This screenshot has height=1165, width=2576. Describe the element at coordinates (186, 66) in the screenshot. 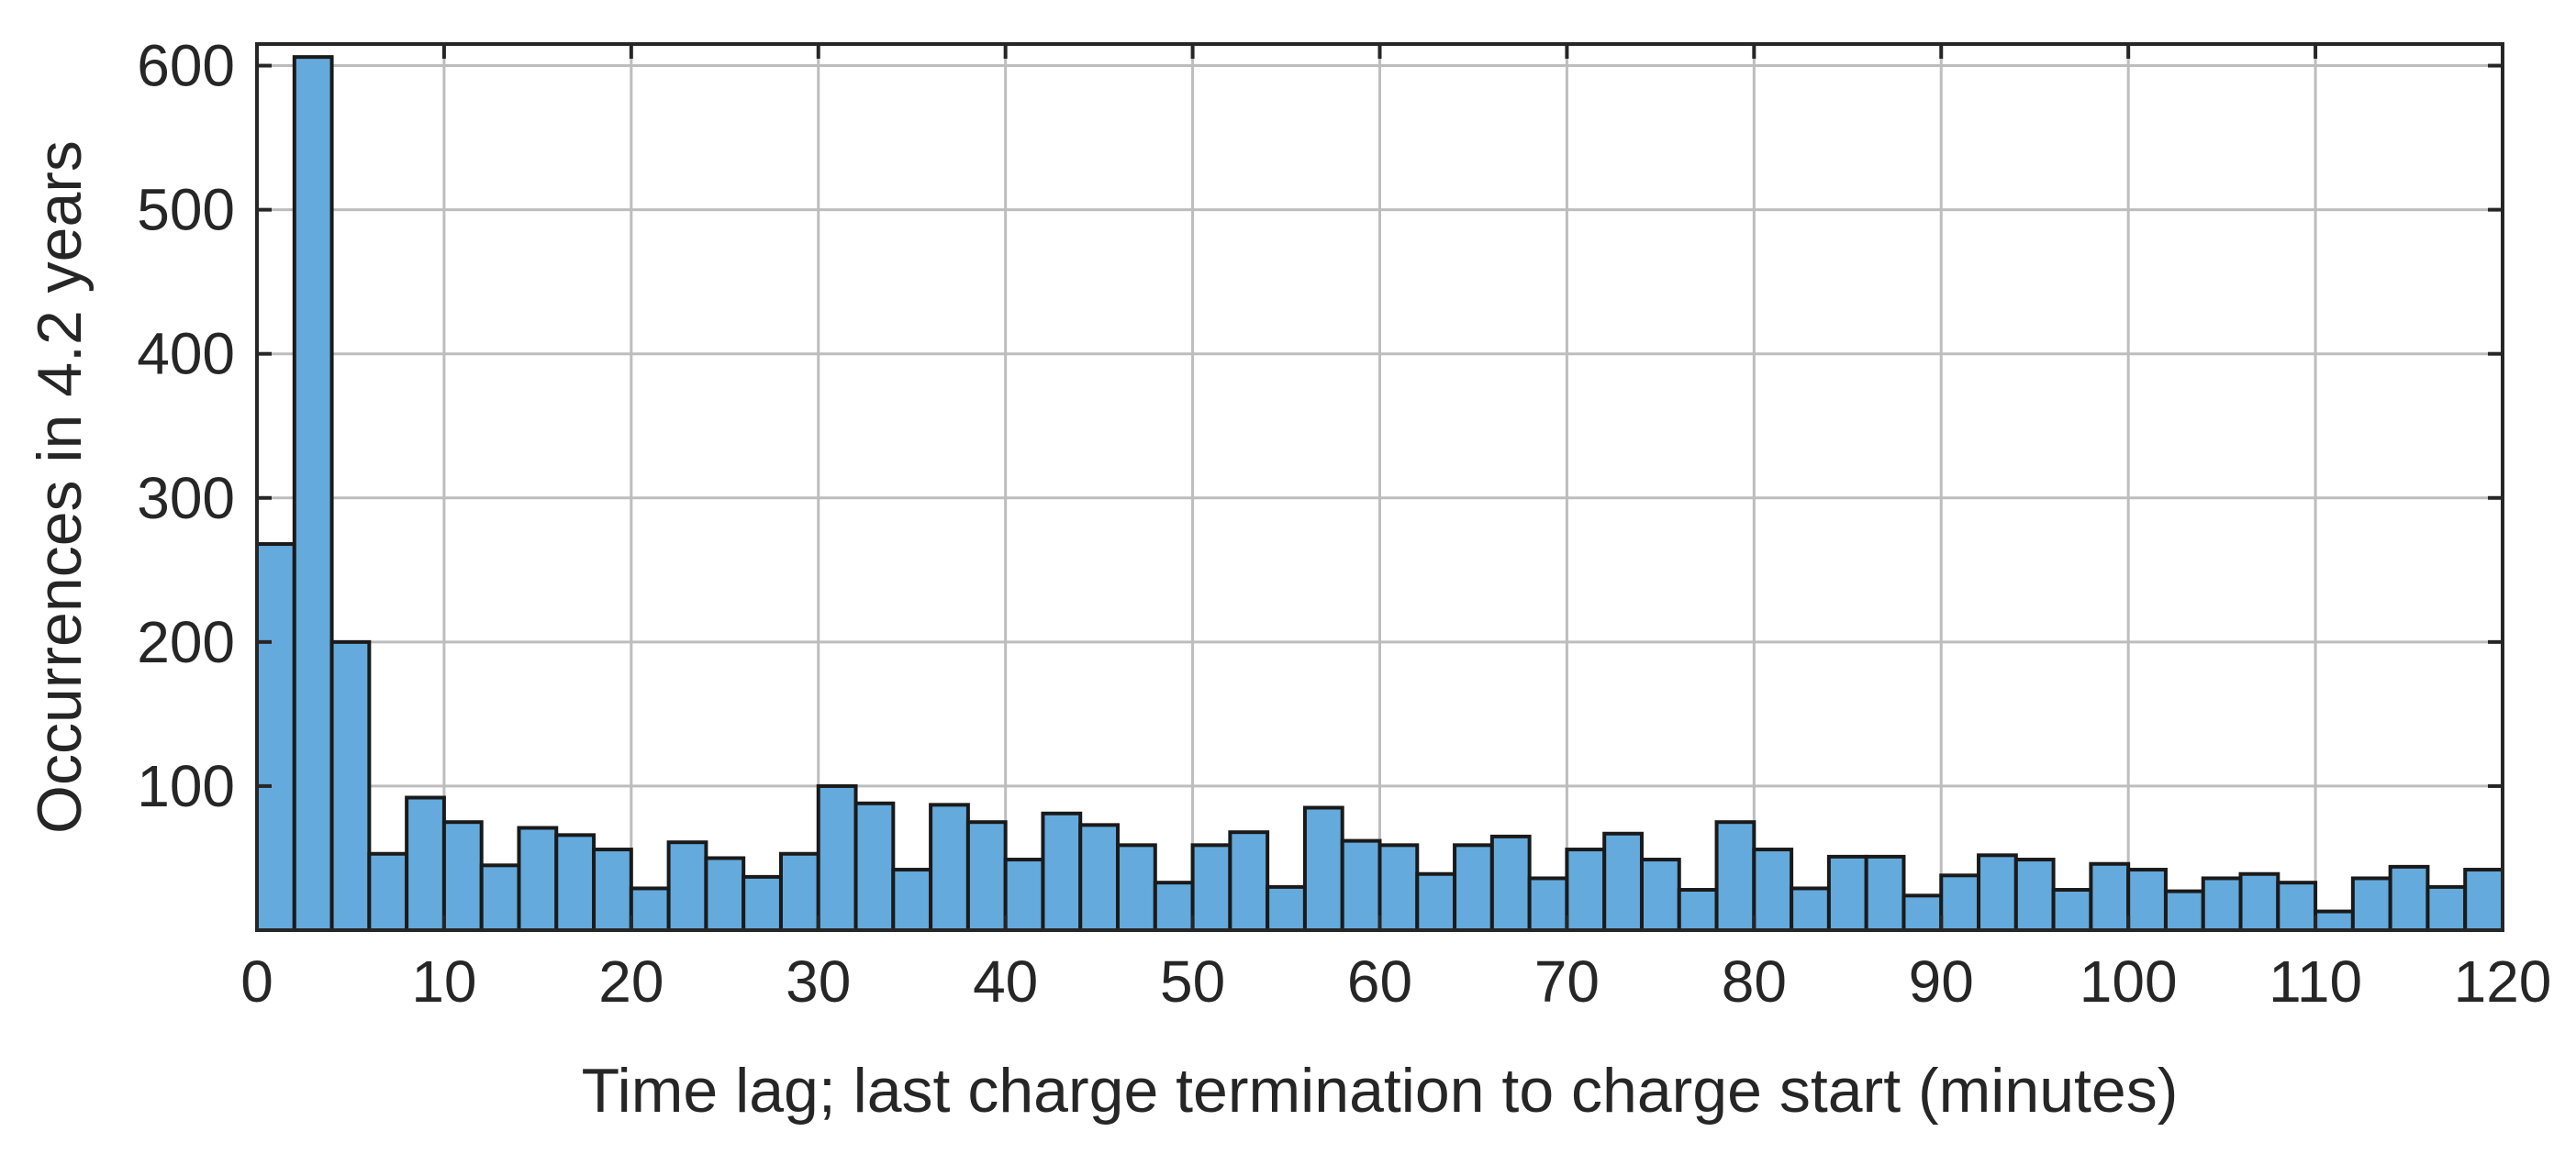

I see `y-tick-label: 600` at that location.